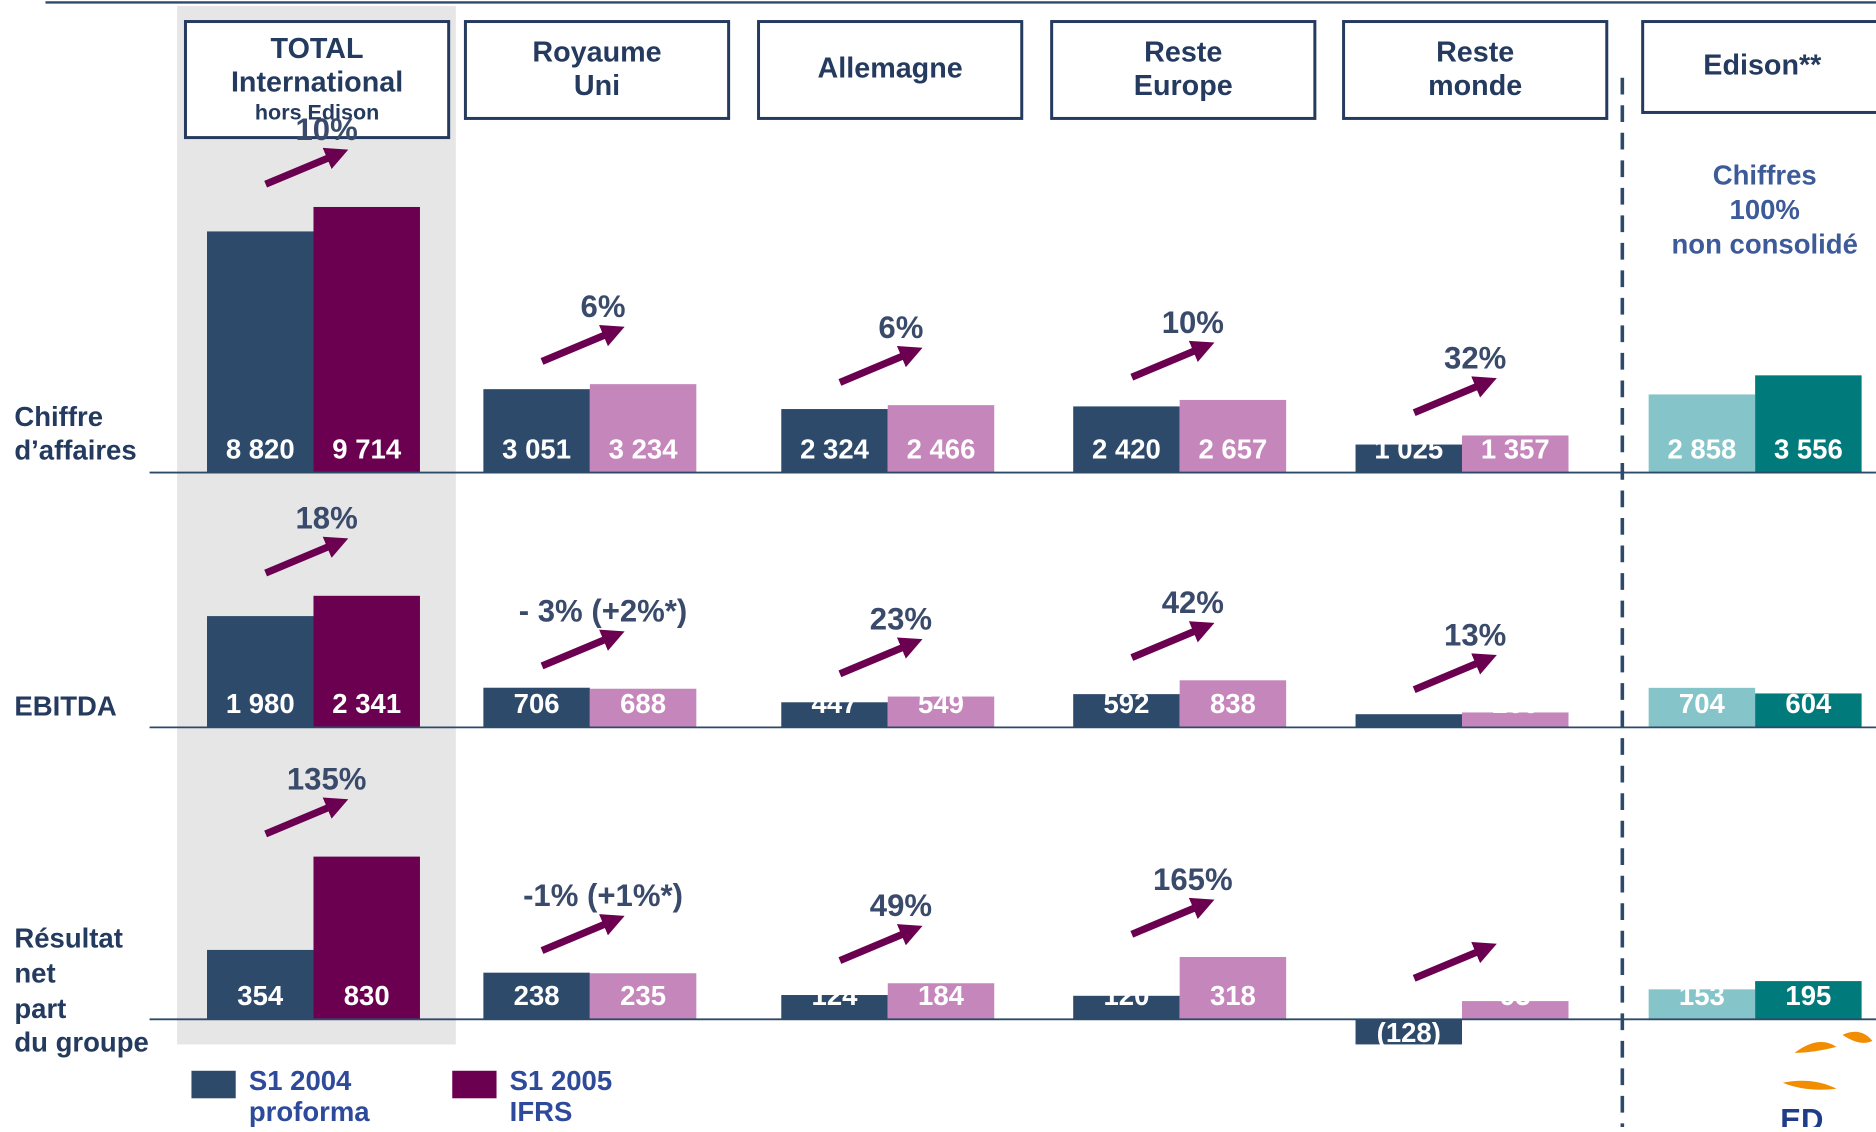 The image size is (1876, 1132). Describe the element at coordinates (34, 972) in the screenshot. I see `row-label: net` at that location.